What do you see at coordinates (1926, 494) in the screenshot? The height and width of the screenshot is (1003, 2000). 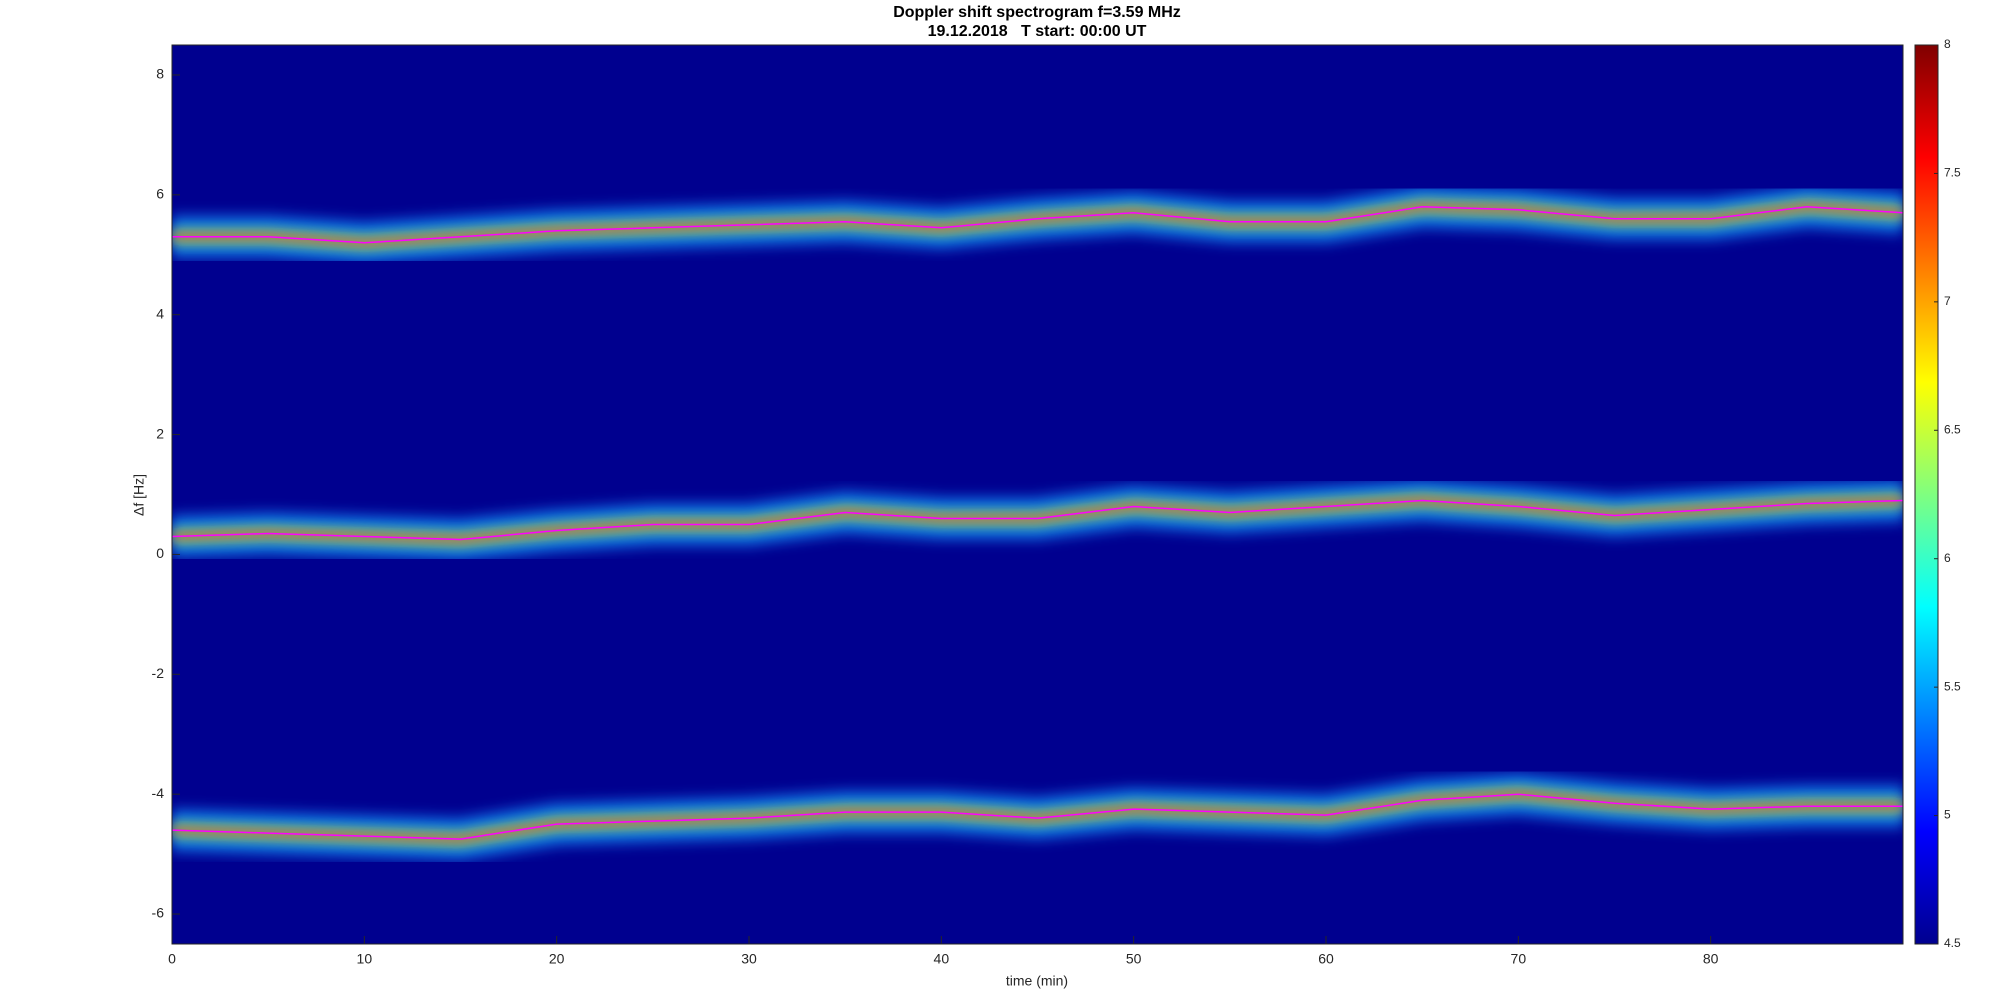 I see `colorbar` at bounding box center [1926, 494].